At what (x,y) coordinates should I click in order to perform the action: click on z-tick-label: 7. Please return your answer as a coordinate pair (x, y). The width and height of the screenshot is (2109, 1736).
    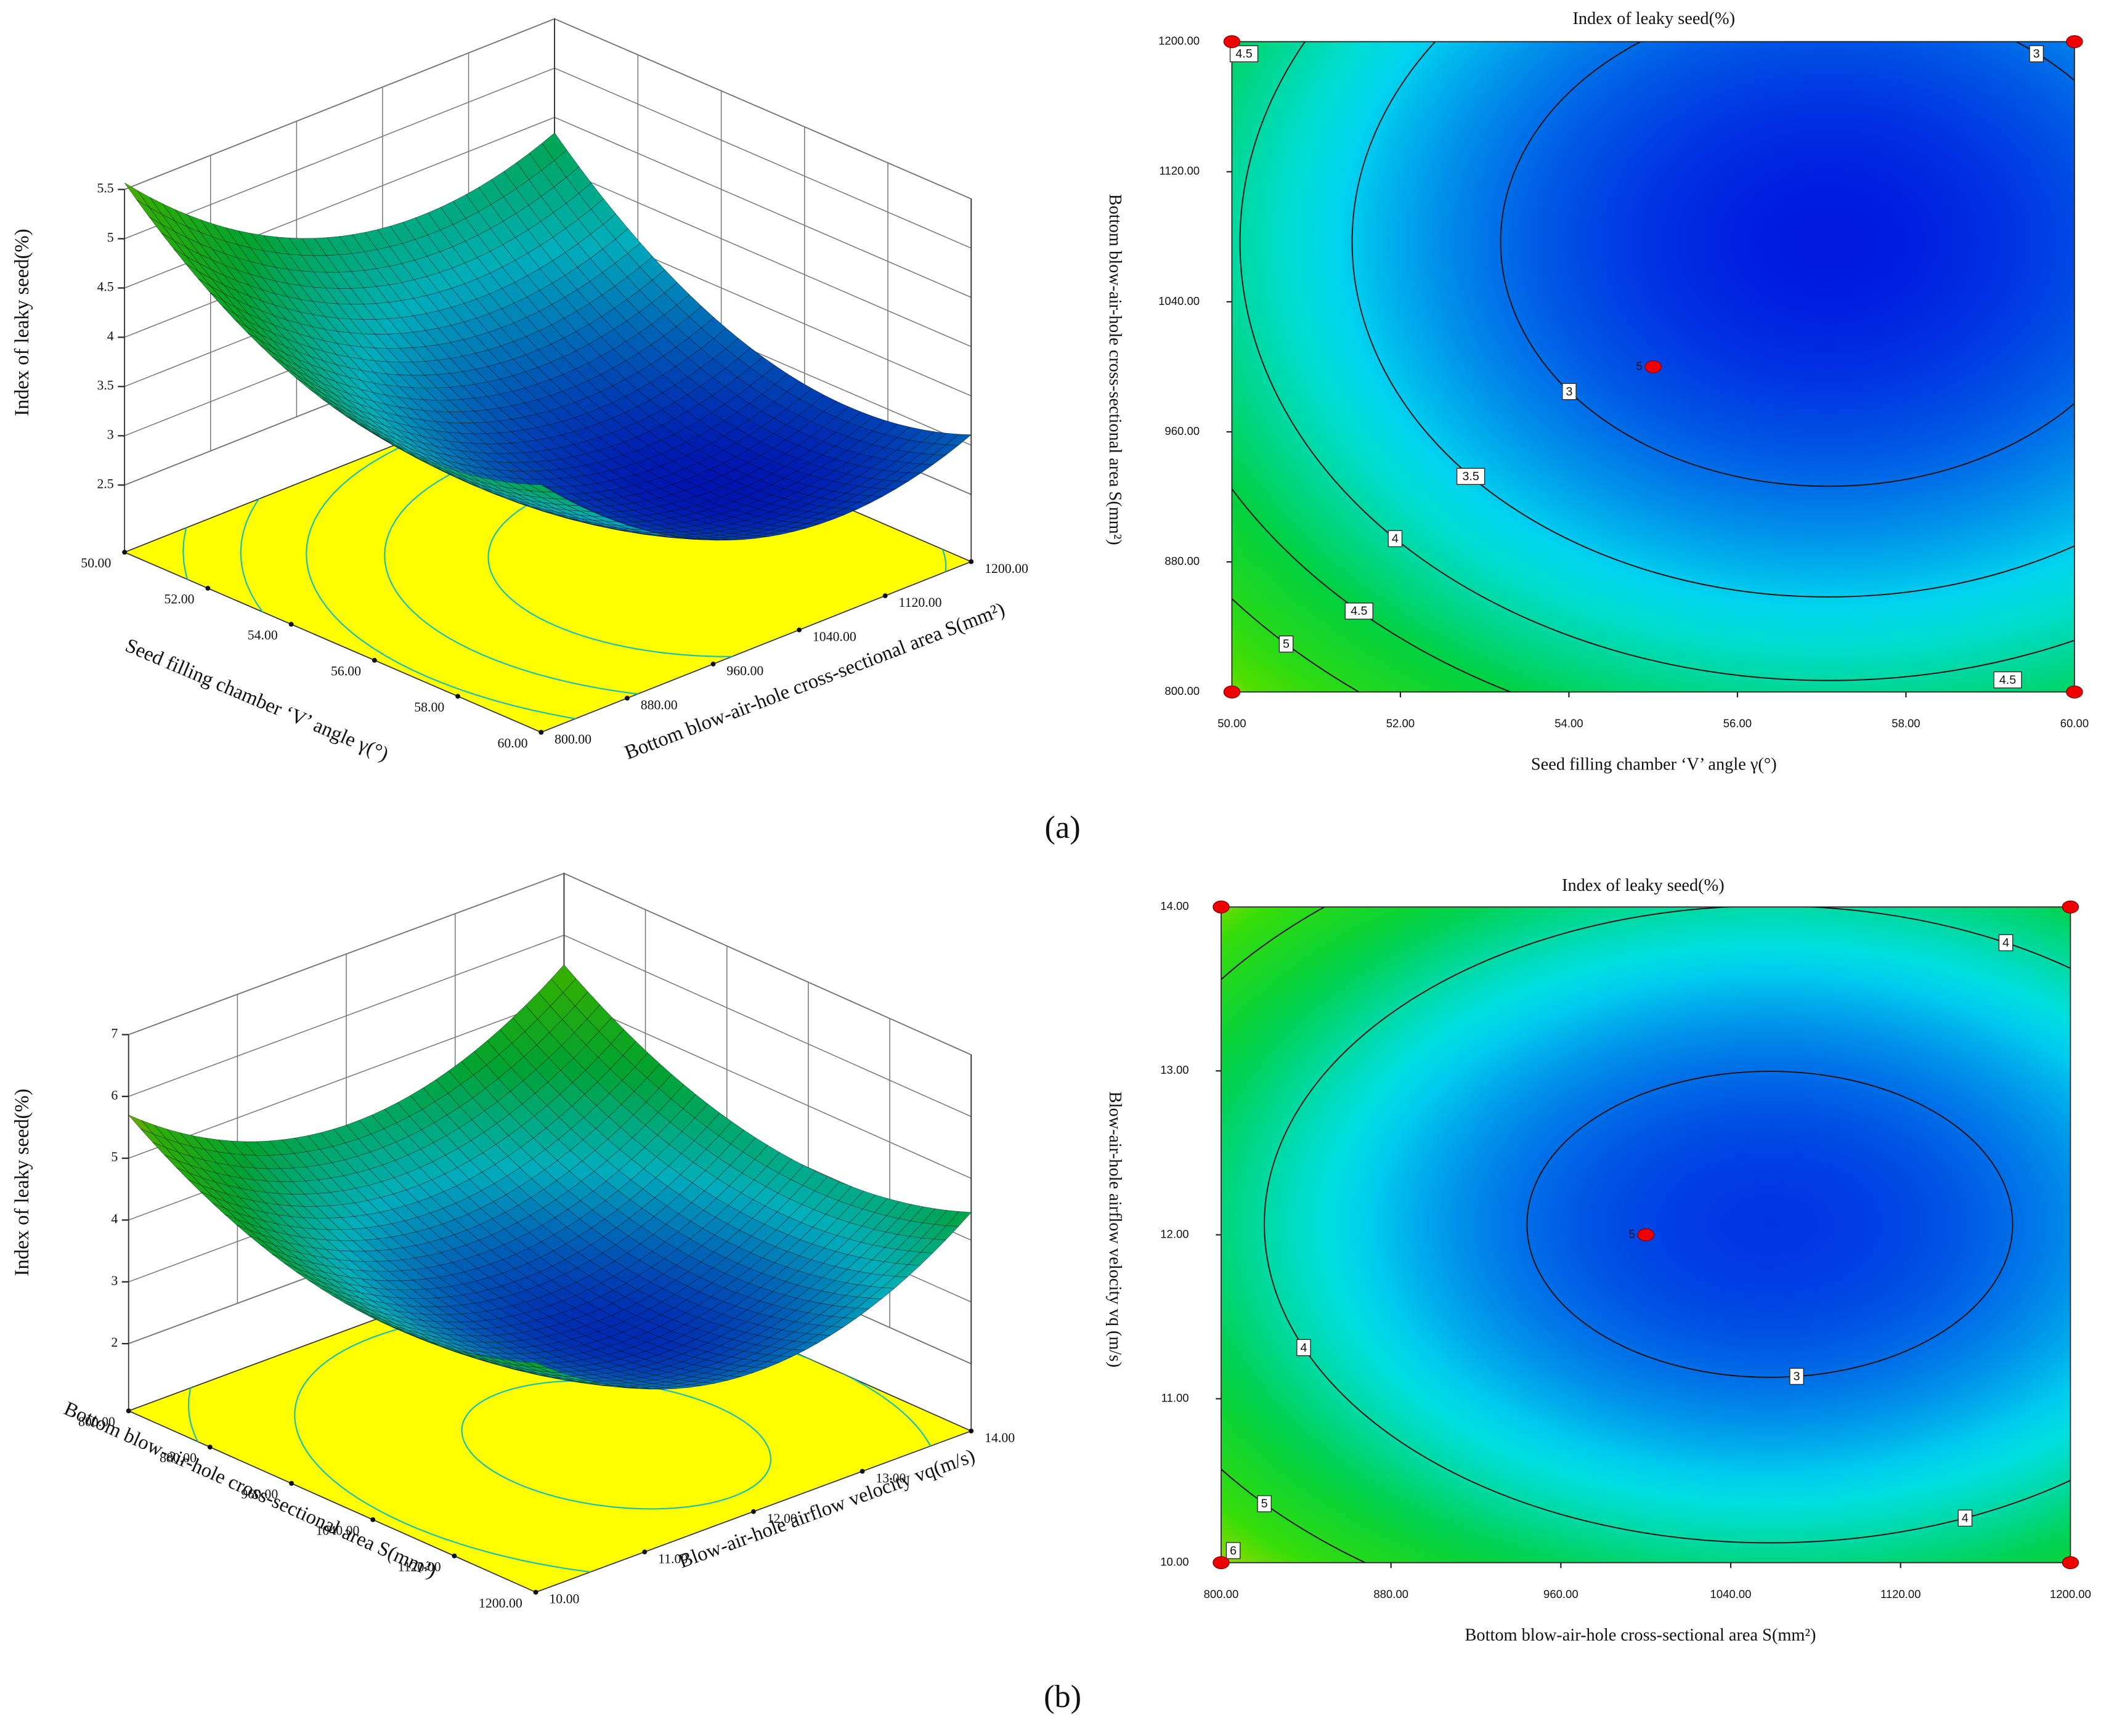
    Looking at the image, I should click on (115, 1033).